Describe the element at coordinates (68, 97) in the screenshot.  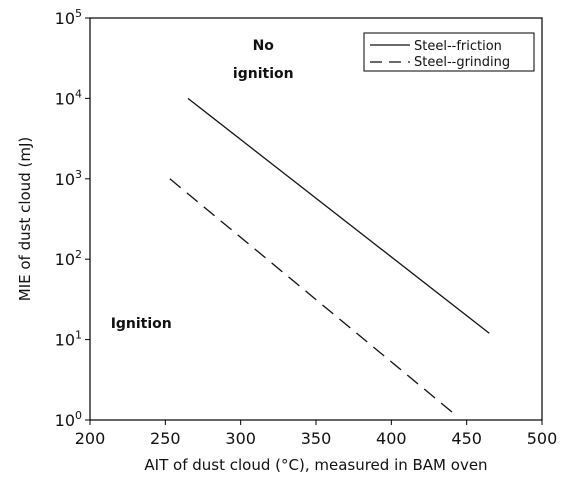
I see `y-tick-label-10000: 10⁴` at that location.